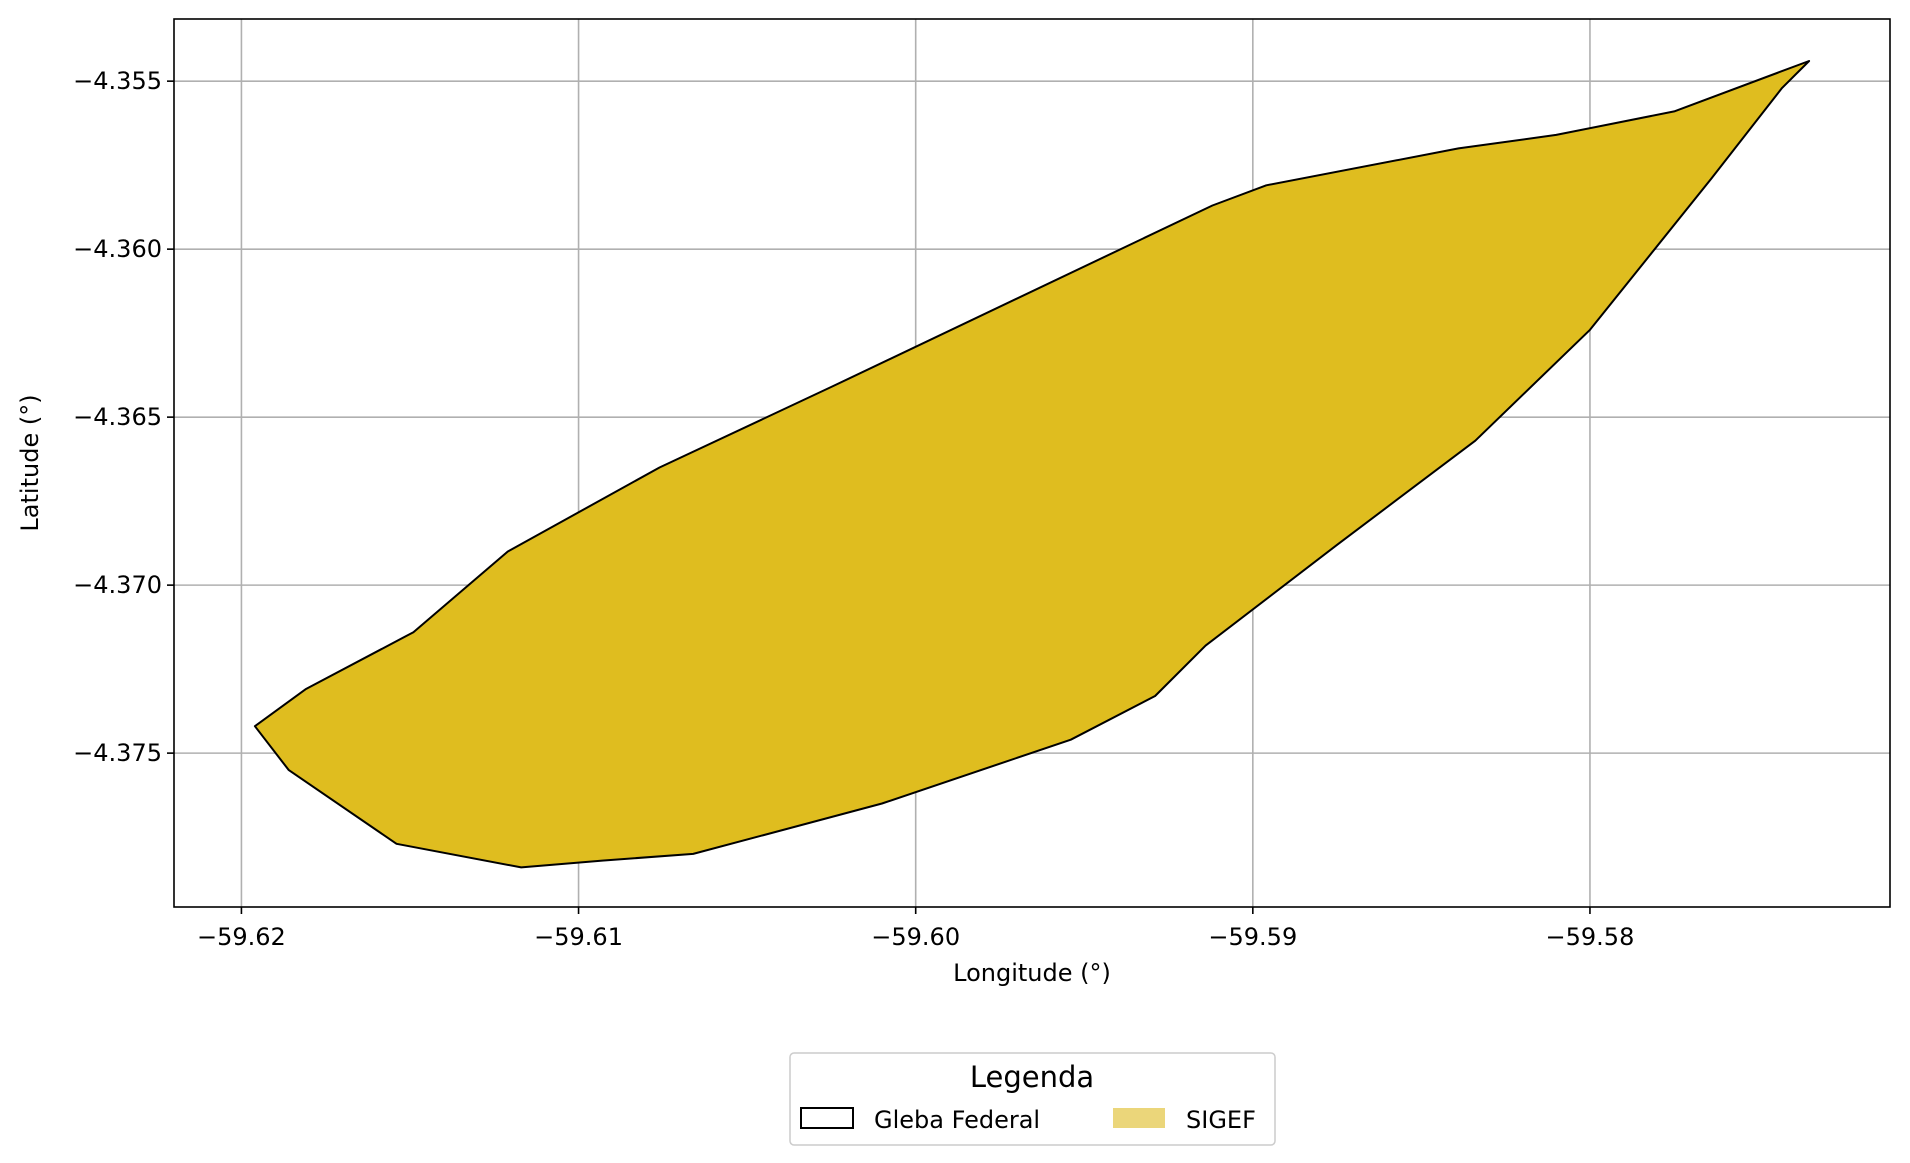 The image size is (1910, 1163). What do you see at coordinates (1032, 1077) in the screenshot?
I see `legend-title: Legenda` at bounding box center [1032, 1077].